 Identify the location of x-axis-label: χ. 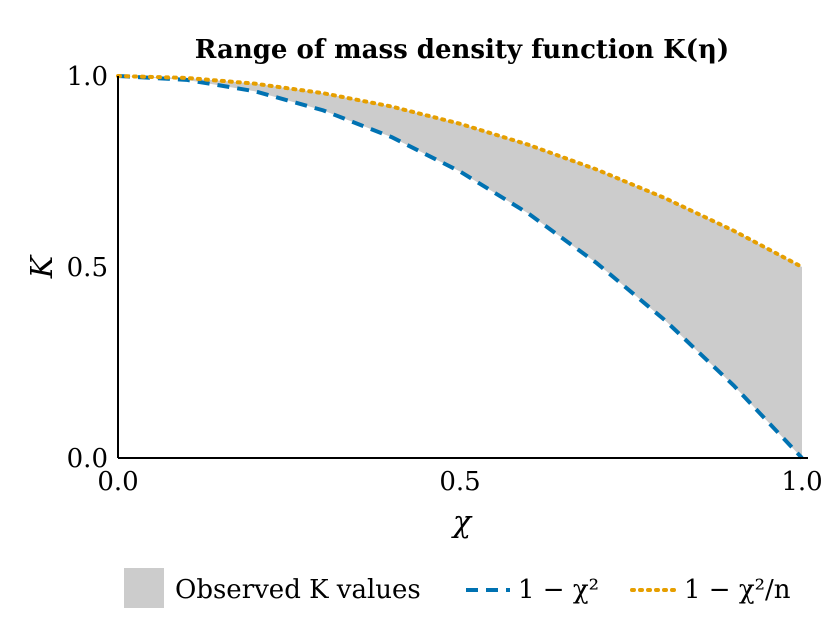
(462, 522).